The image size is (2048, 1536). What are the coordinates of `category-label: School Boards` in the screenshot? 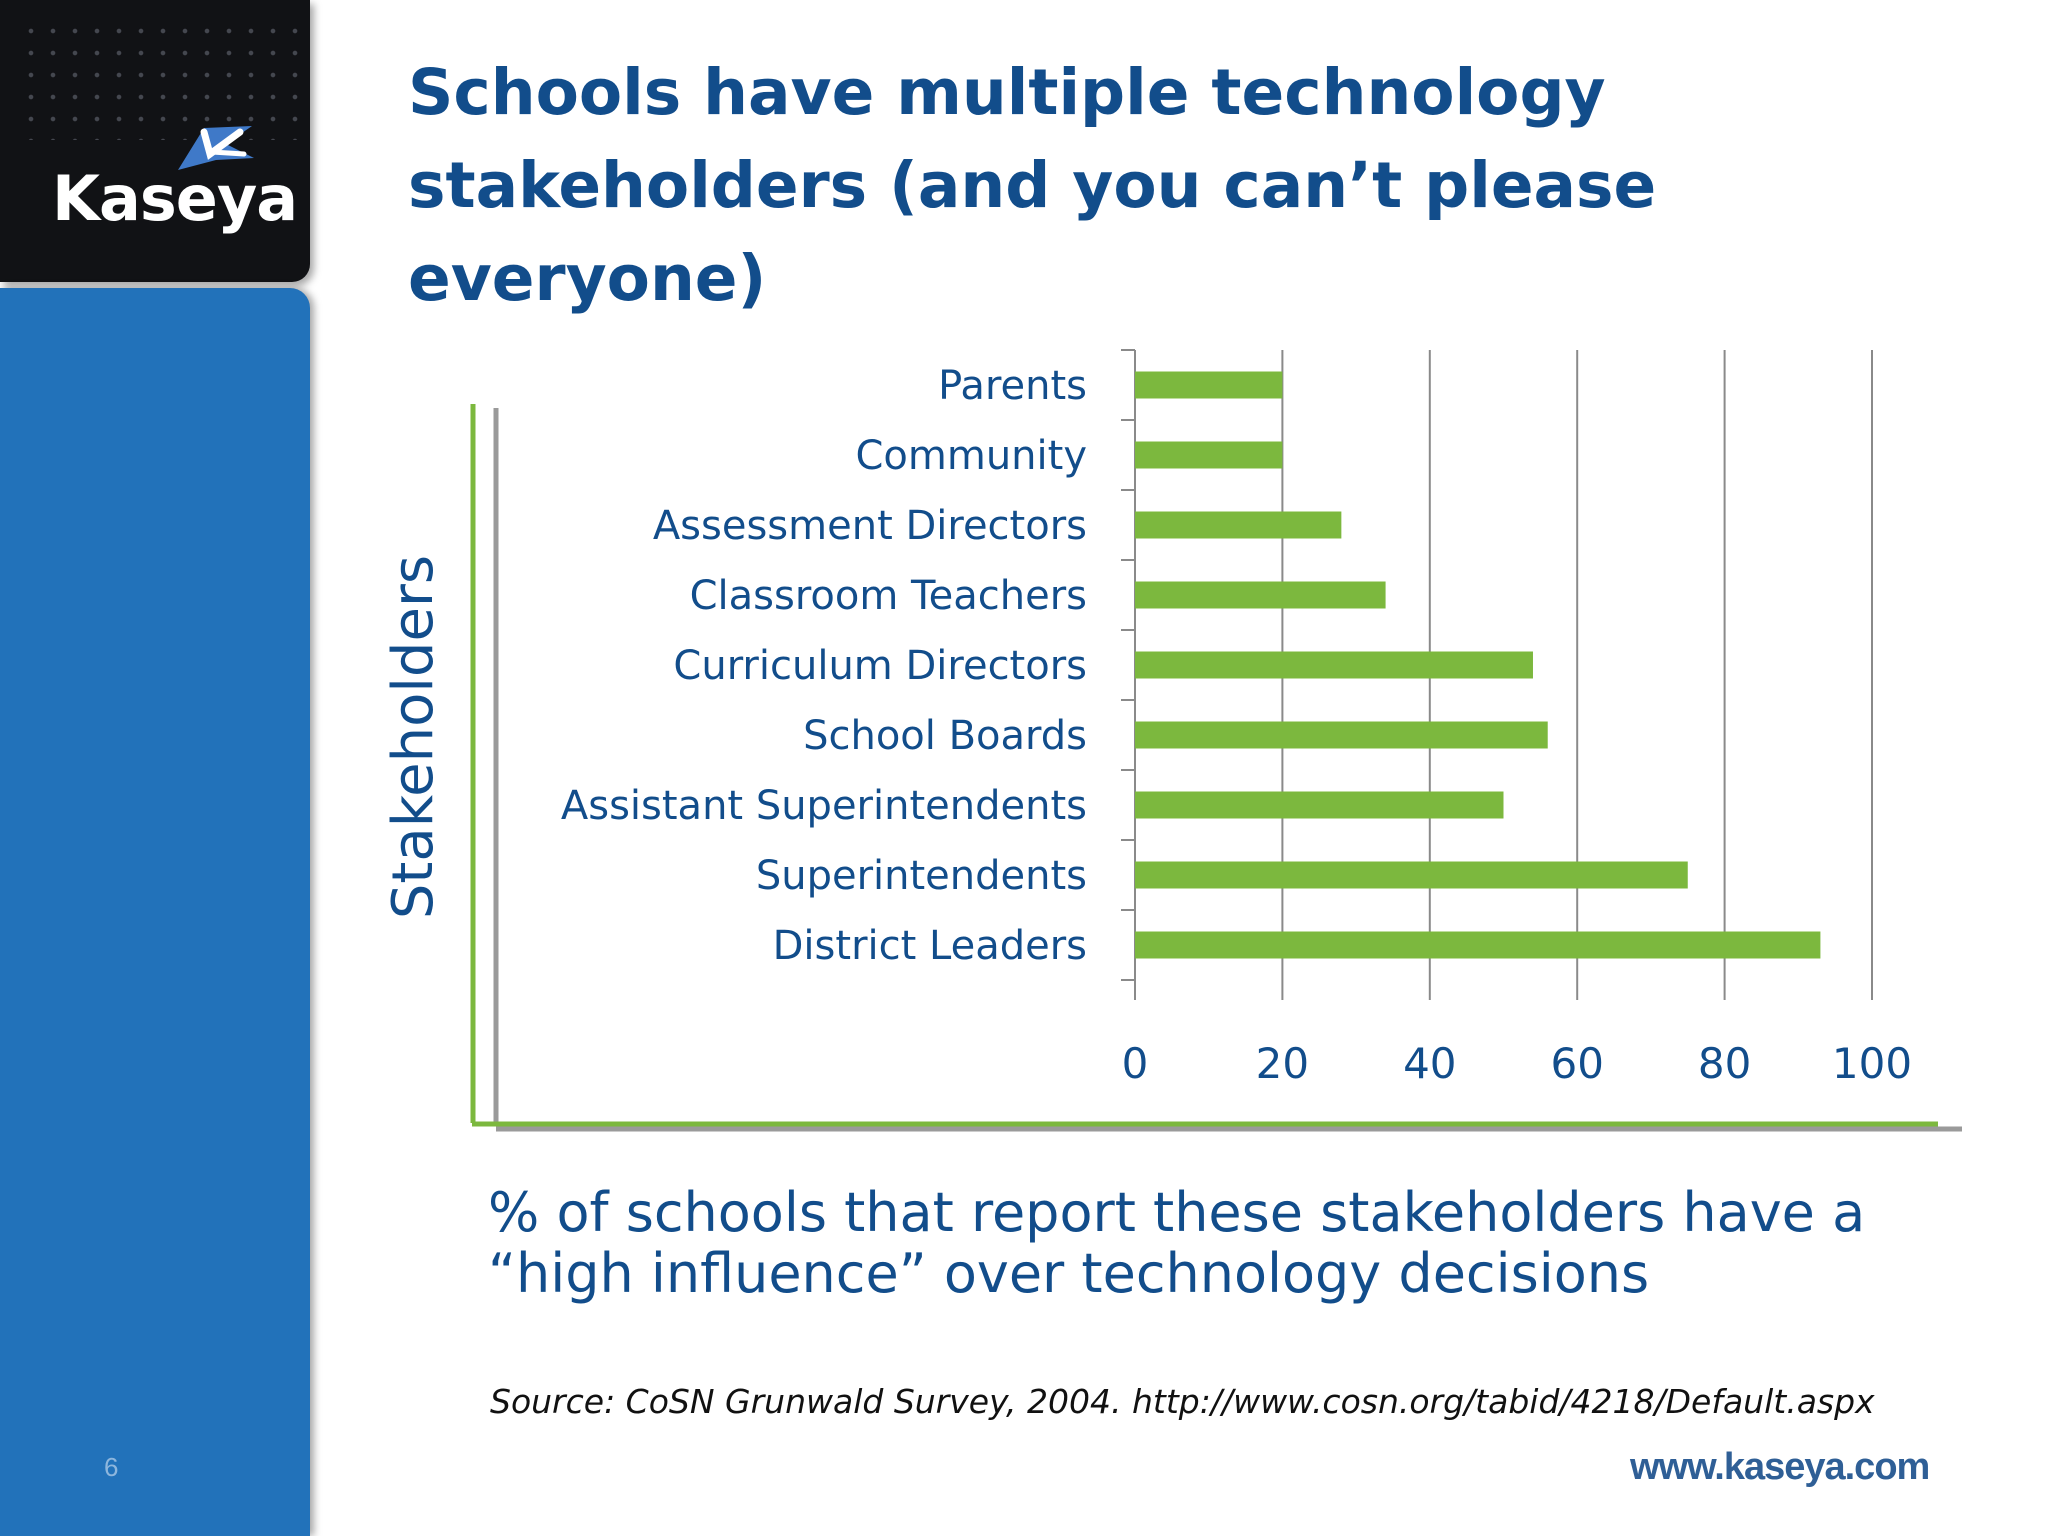 It's located at (945, 736).